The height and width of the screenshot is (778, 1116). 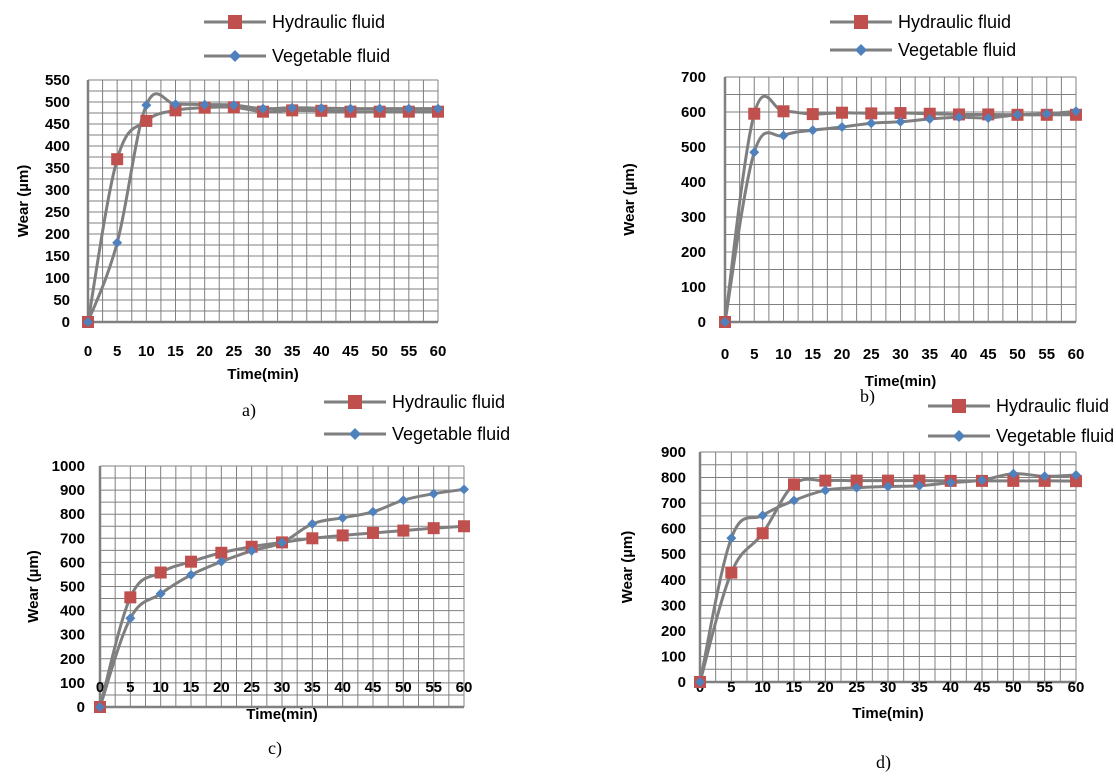 I want to click on y-tick-label: 900, so click(x=673, y=452).